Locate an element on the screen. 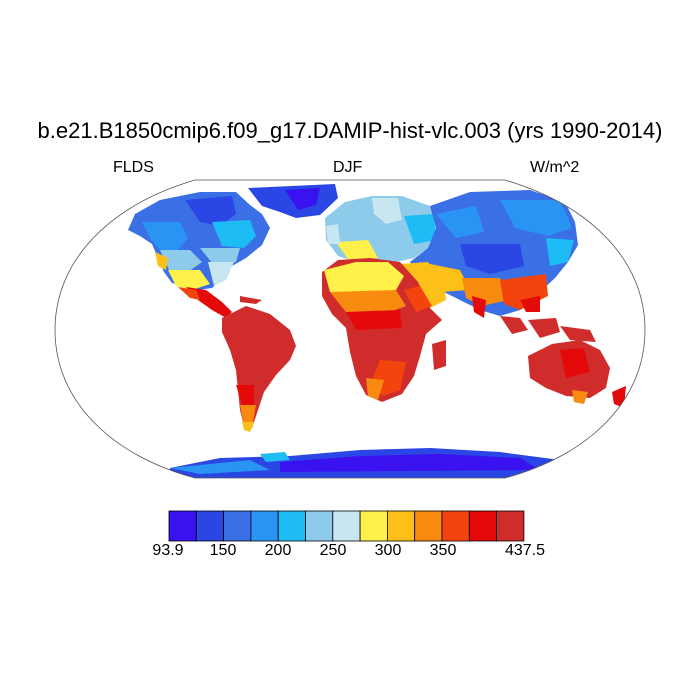 The width and height of the screenshot is (700, 700). colorbar is located at coordinates (348, 528).